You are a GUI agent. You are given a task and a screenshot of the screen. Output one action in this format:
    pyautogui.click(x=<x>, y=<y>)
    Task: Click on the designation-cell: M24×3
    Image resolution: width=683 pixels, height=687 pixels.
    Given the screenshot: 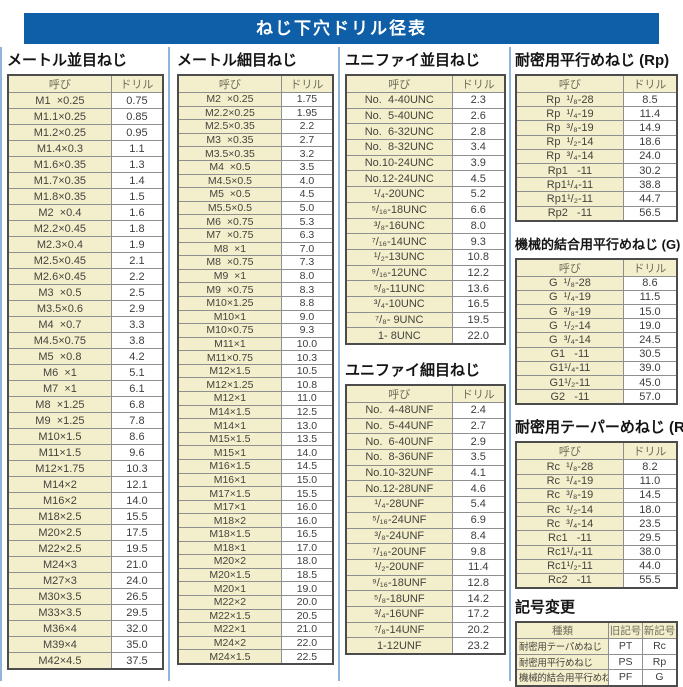 What is the action you would take?
    pyautogui.click(x=59, y=564)
    